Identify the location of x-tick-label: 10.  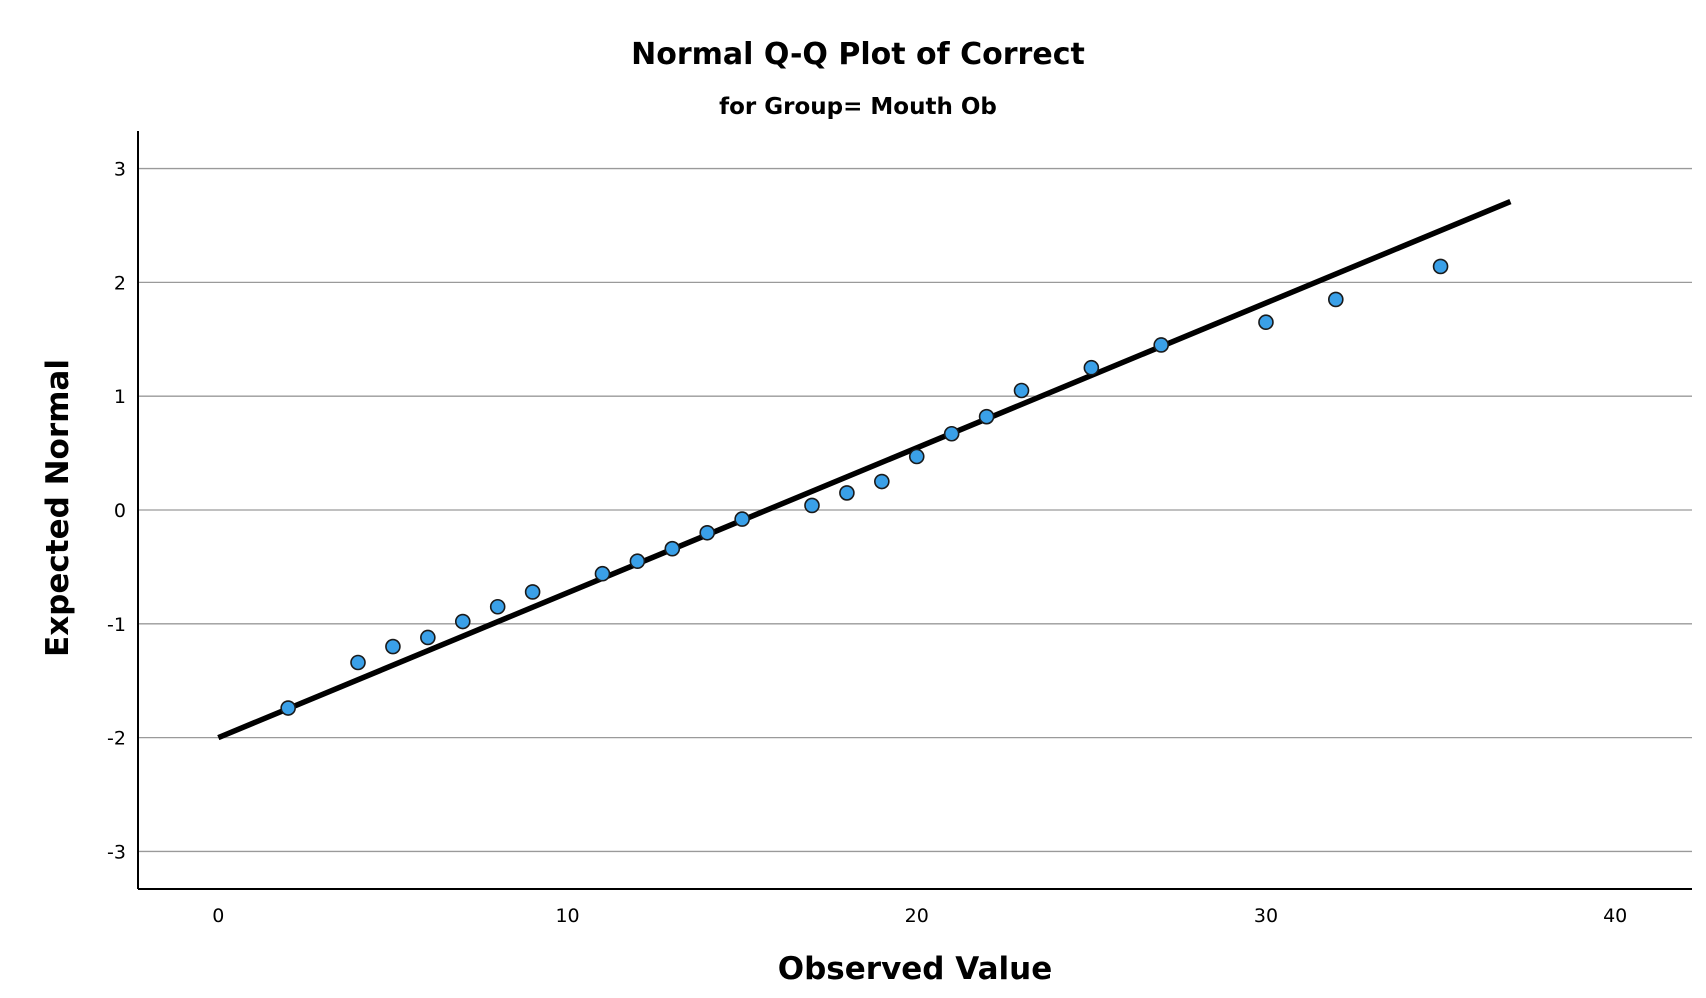
(567, 916).